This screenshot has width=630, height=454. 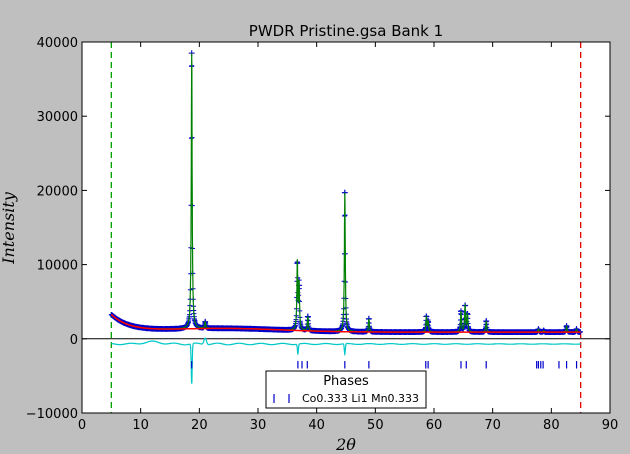 I want to click on y-tick-label: −10000, so click(x=52, y=414).